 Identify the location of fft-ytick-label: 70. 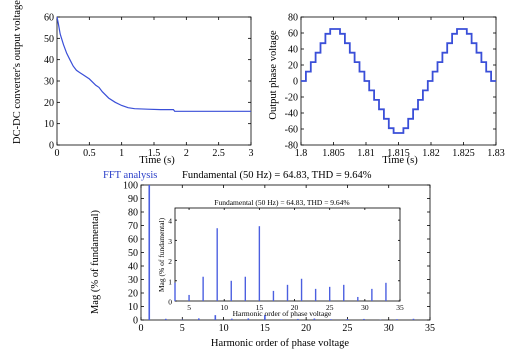
(133, 226).